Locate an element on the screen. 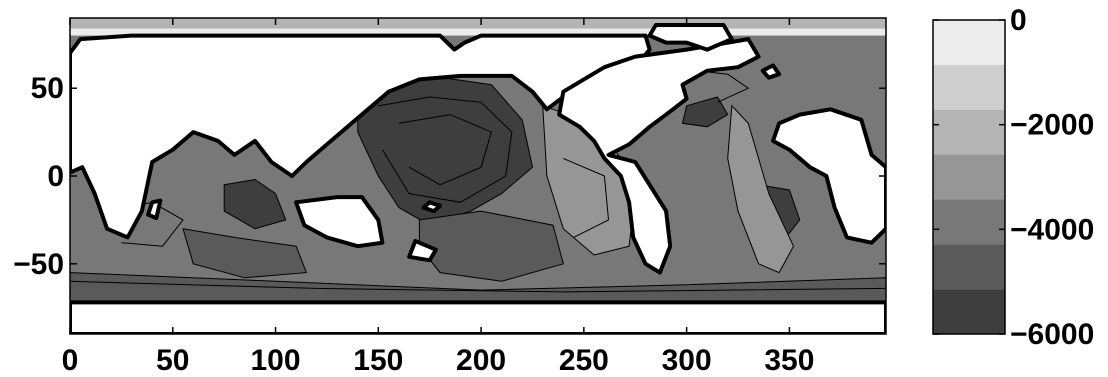 The image size is (1108, 377). arctic-band is located at coordinates (478, 23).